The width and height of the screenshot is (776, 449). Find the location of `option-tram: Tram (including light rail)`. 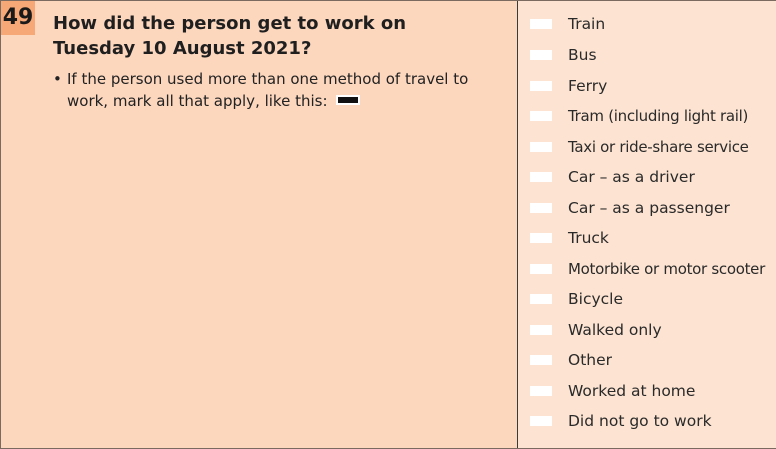

option-tram: Tram (including light rail) is located at coordinates (647, 116).